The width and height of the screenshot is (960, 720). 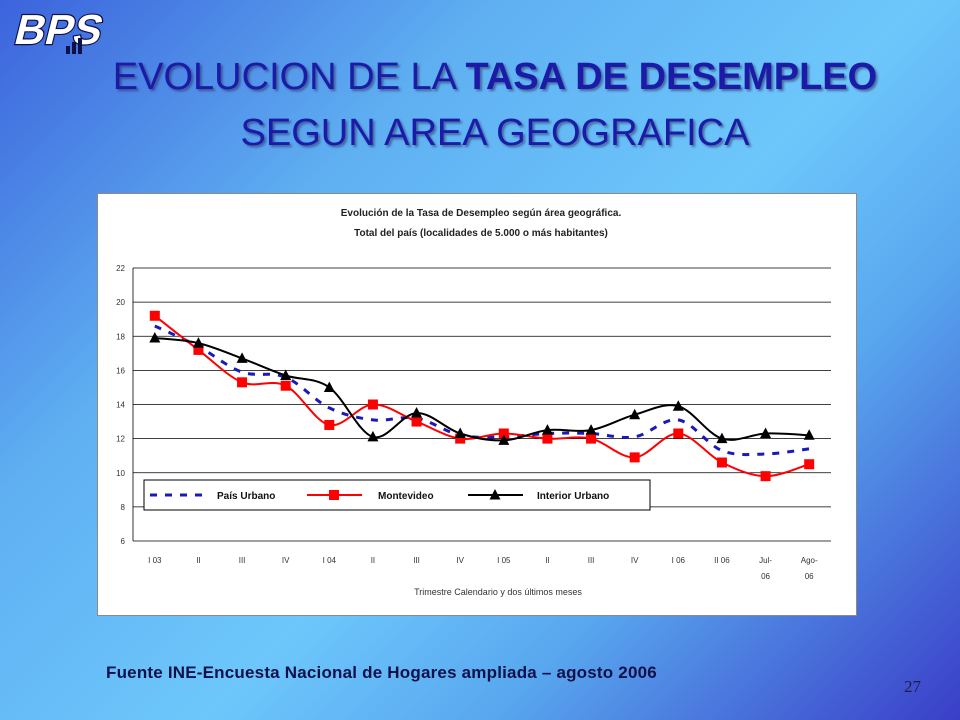 What do you see at coordinates (495, 133) in the screenshot?
I see `slide-title-line2: SEGUN AREA GEOGRAFICA` at bounding box center [495, 133].